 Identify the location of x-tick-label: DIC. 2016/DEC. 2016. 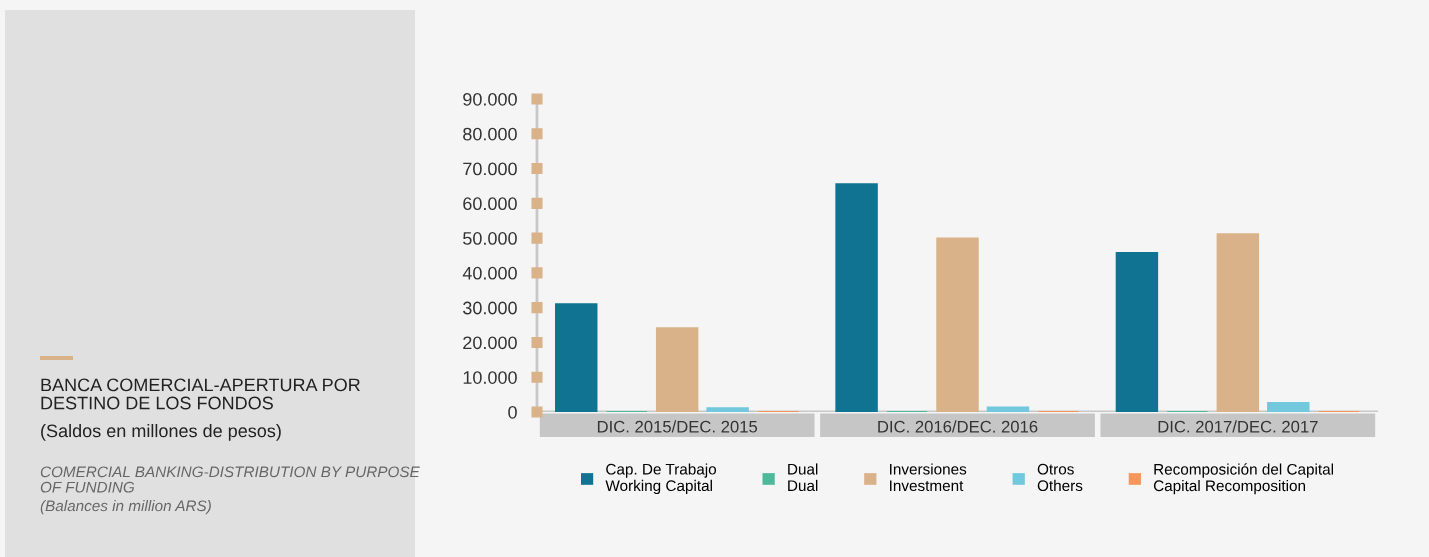
(958, 426).